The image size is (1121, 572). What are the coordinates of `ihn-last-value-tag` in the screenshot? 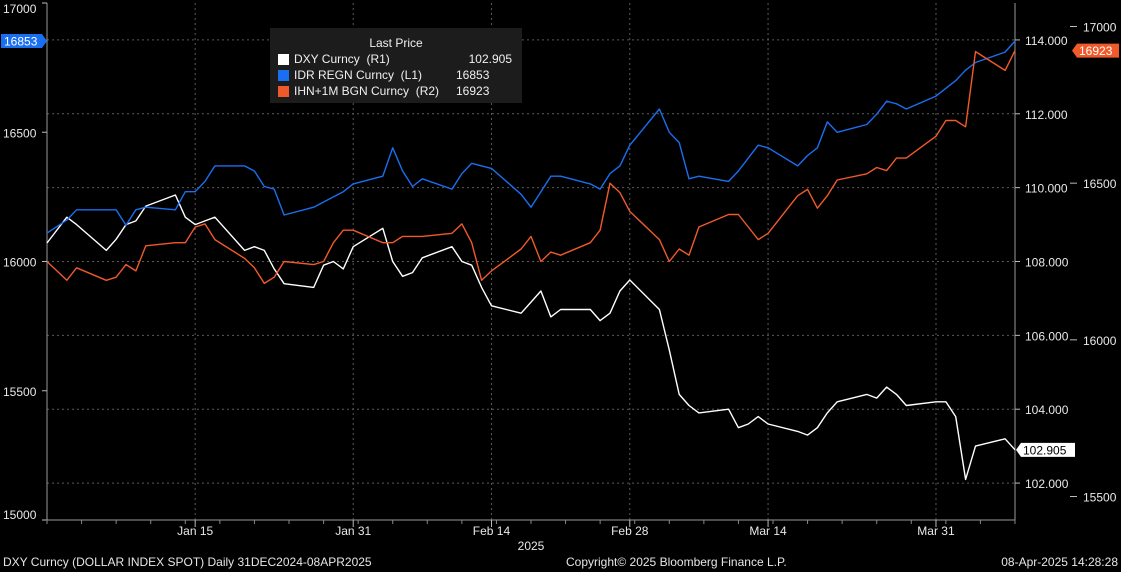 It's located at (1095, 50).